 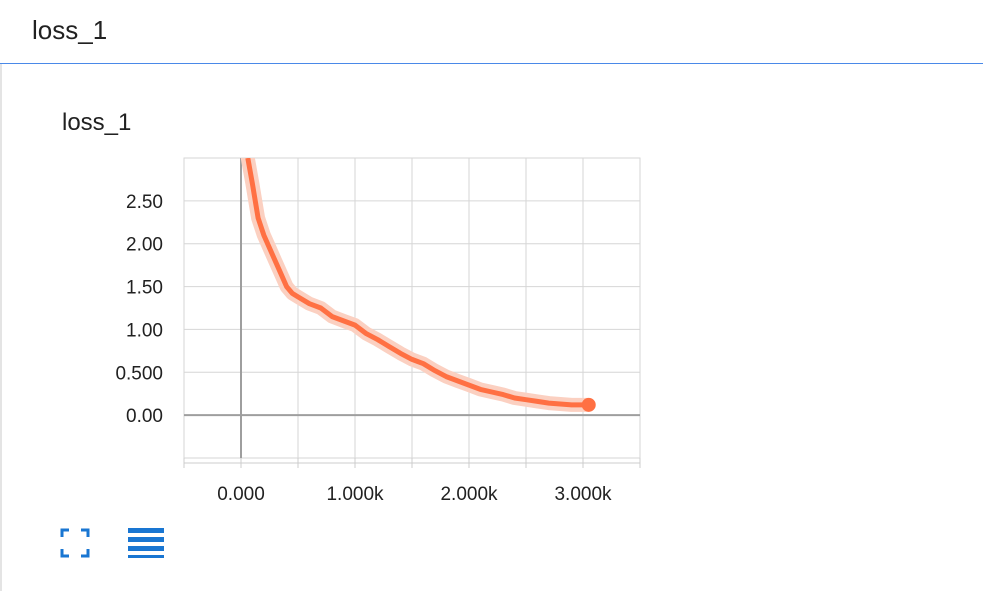 I want to click on y-tick-label: 0.00, so click(x=144, y=416).